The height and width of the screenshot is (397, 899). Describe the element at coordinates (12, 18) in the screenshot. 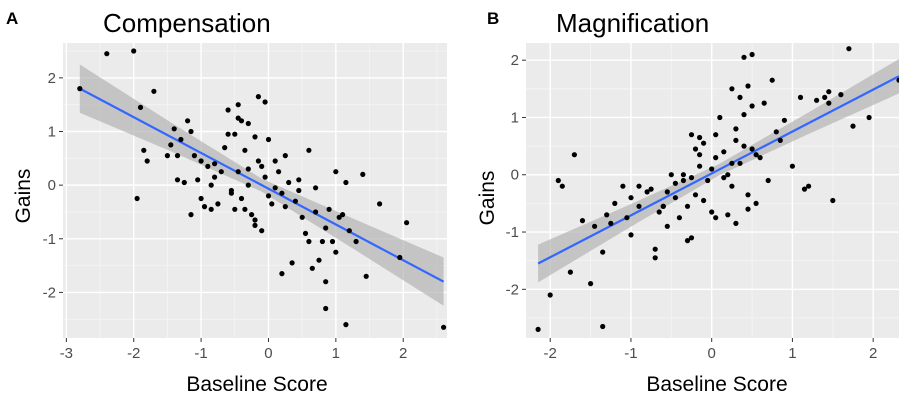

I see `panel-a-letter: A` at that location.